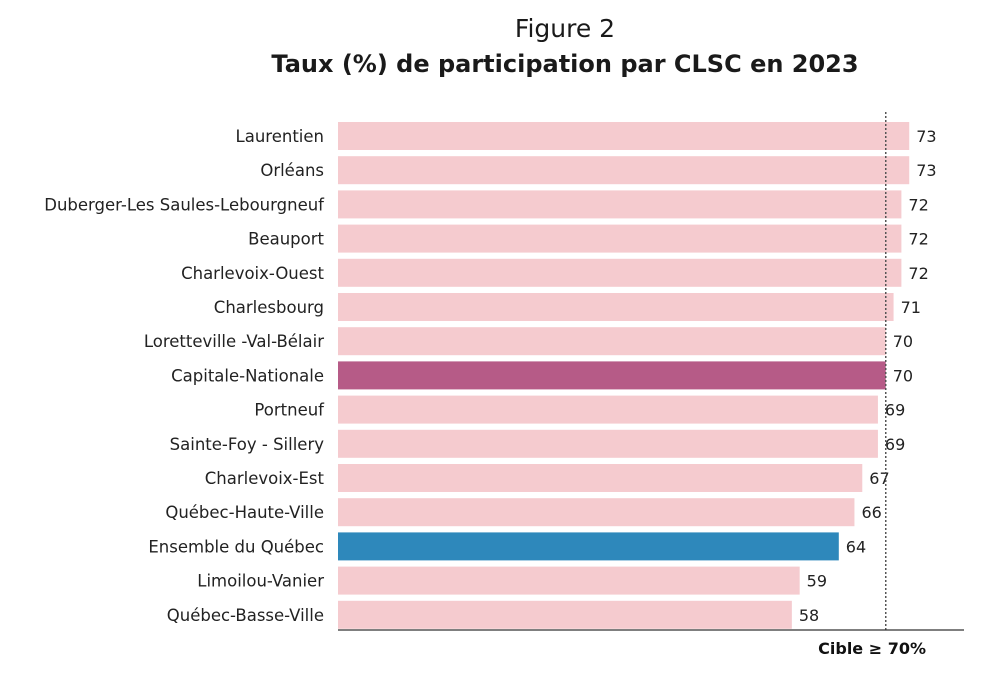 Image resolution: width=984 pixels, height=678 pixels. Describe the element at coordinates (260, 581) in the screenshot. I see `category-label: Limoilou-Vanier` at that location.